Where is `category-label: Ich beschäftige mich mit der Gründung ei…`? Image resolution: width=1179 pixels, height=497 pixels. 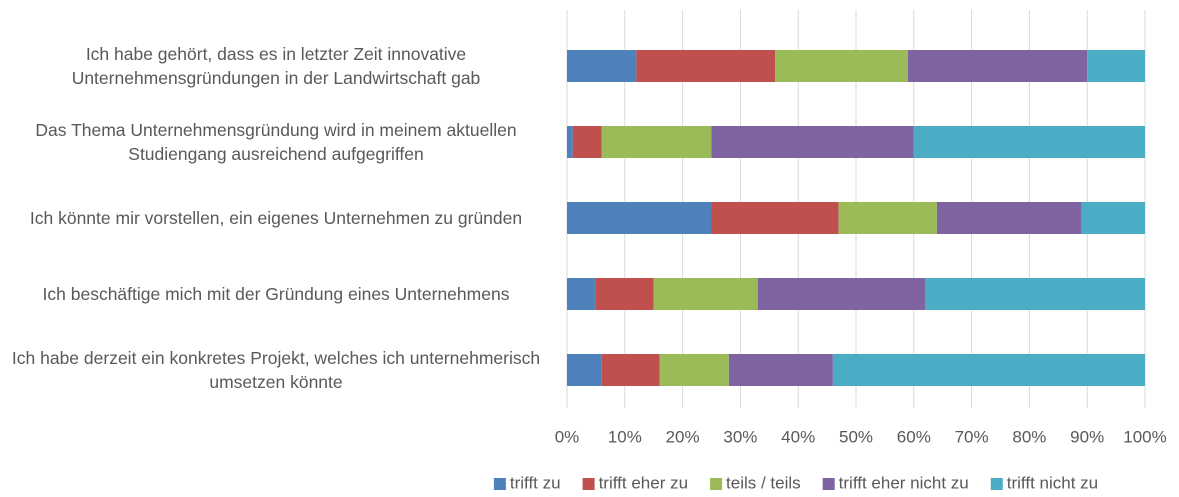
category-label: Ich beschäftige mich mit der Gründung ei… is located at coordinates (276, 294).